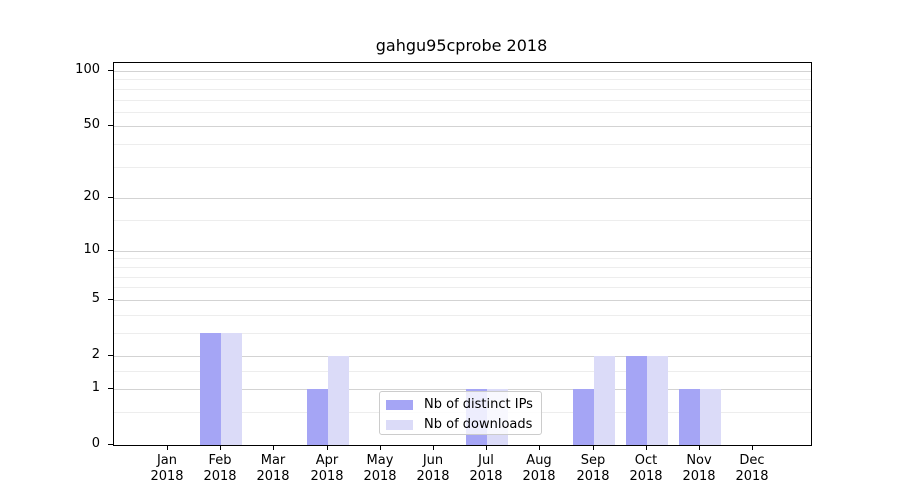 This screenshot has width=900, height=500. What do you see at coordinates (167, 447) in the screenshot?
I see `x-tick-jan` at bounding box center [167, 447].